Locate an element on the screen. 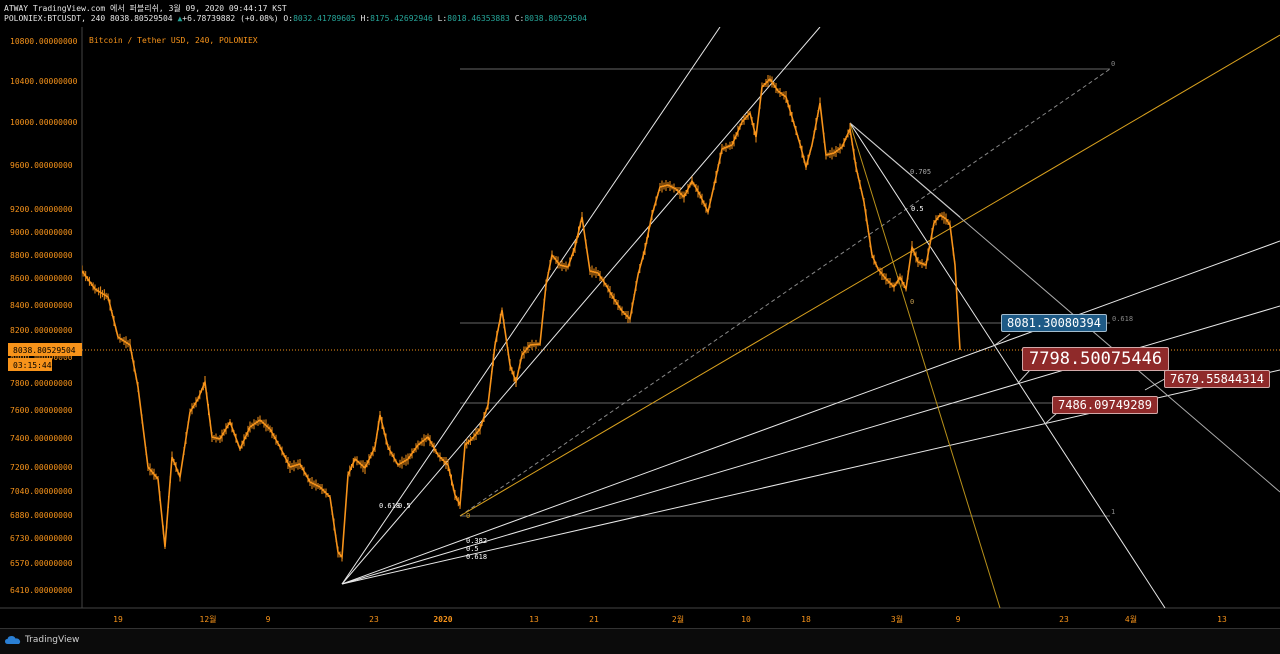 The height and width of the screenshot is (654, 1280). open-label: O: is located at coordinates (288, 18).